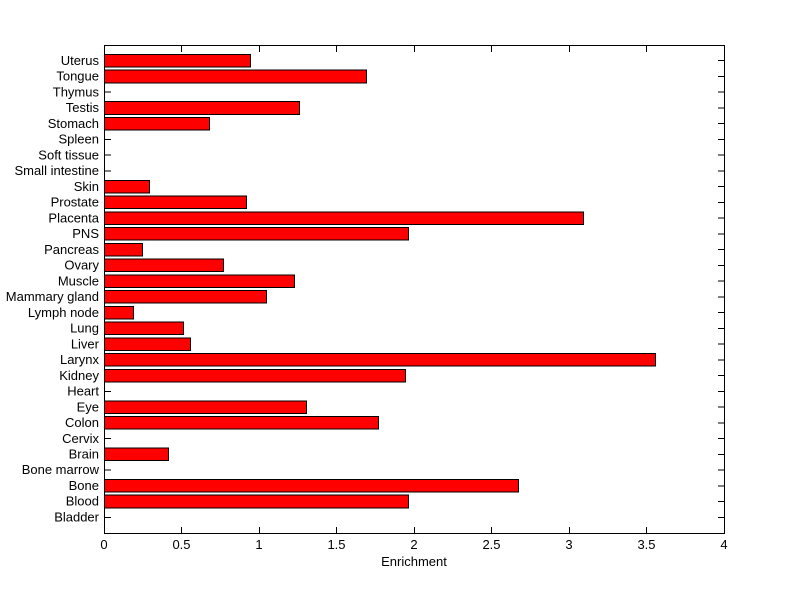 The image size is (800, 599). Describe the element at coordinates (86, 186) in the screenshot. I see `svg-text: Skin` at that location.